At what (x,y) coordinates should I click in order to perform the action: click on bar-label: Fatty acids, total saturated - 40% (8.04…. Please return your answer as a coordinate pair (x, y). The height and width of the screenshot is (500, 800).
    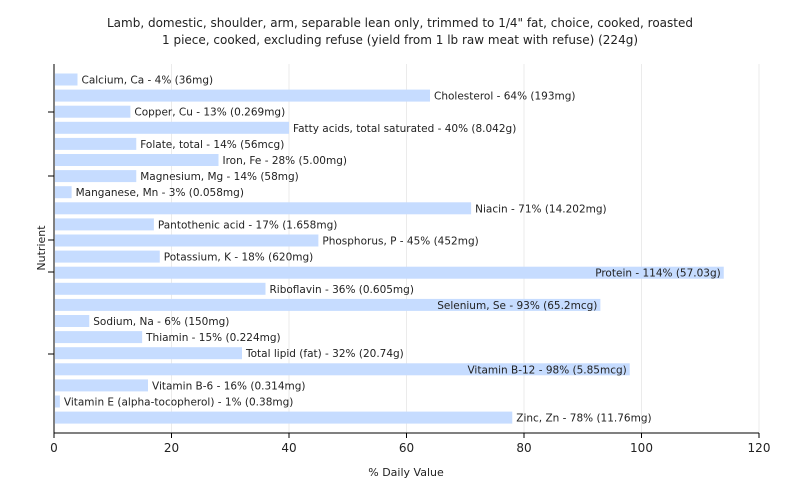
    Looking at the image, I should click on (404, 129).